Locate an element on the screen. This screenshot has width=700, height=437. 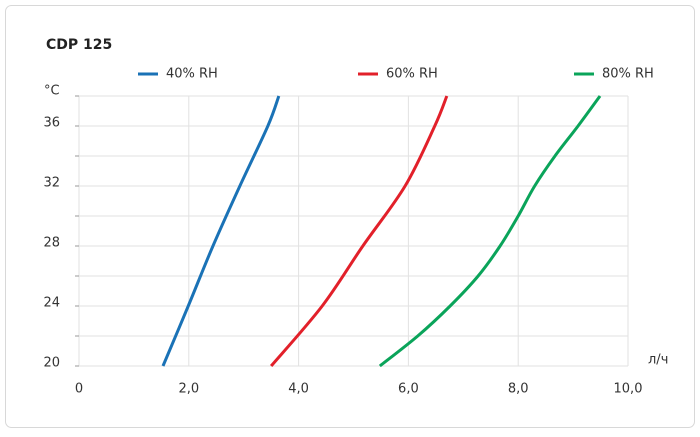
x-tick-label: 10,0 is located at coordinates (628, 389).